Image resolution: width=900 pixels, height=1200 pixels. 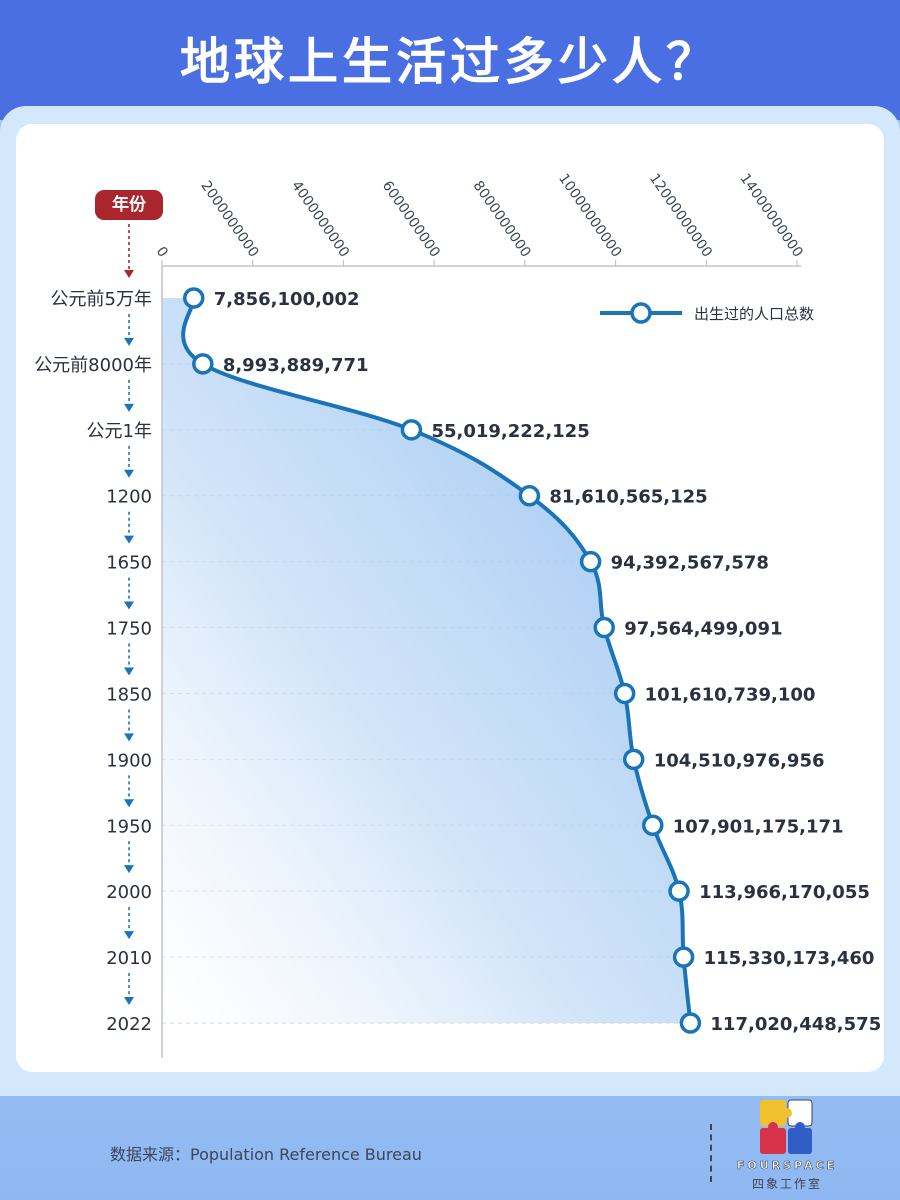 I want to click on category-label: 1200, so click(x=129, y=497).